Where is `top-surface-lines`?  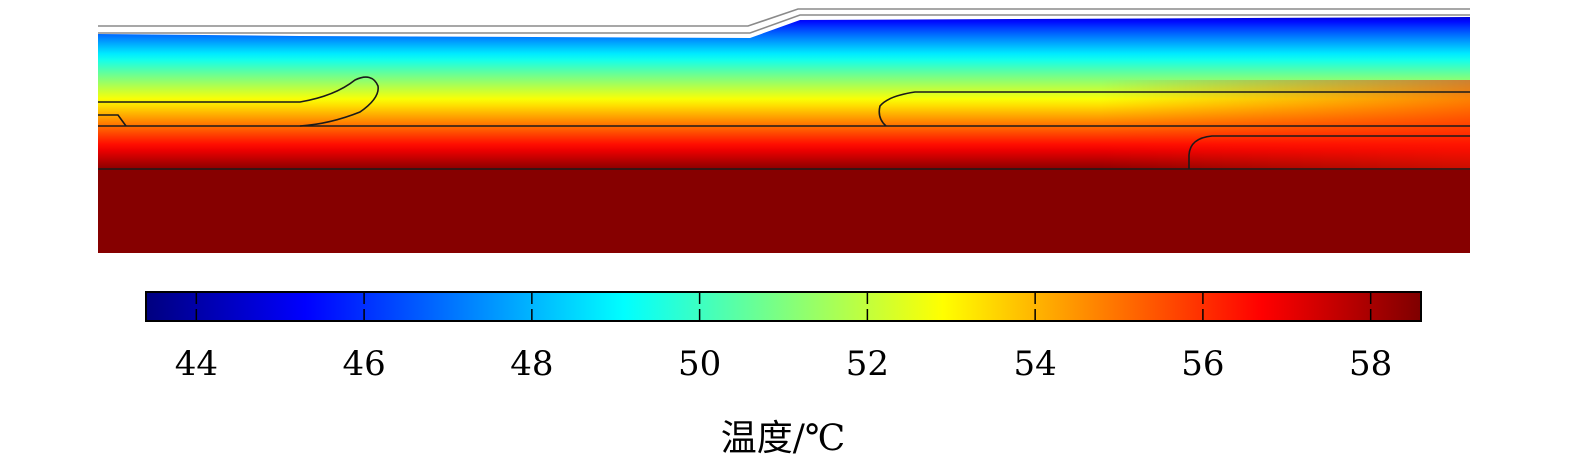 top-surface-lines is located at coordinates (784, 21).